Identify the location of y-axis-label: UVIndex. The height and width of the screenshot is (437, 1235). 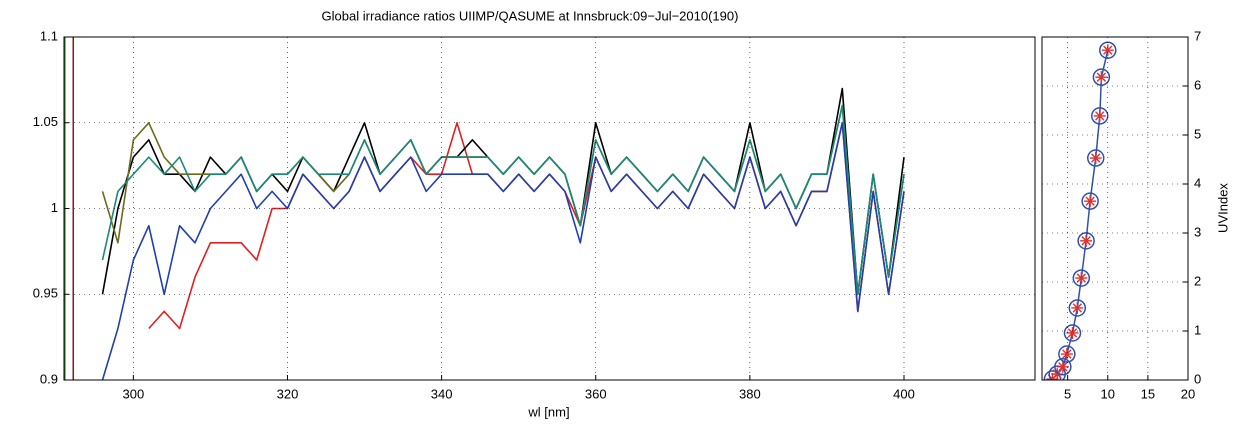
(1222, 208).